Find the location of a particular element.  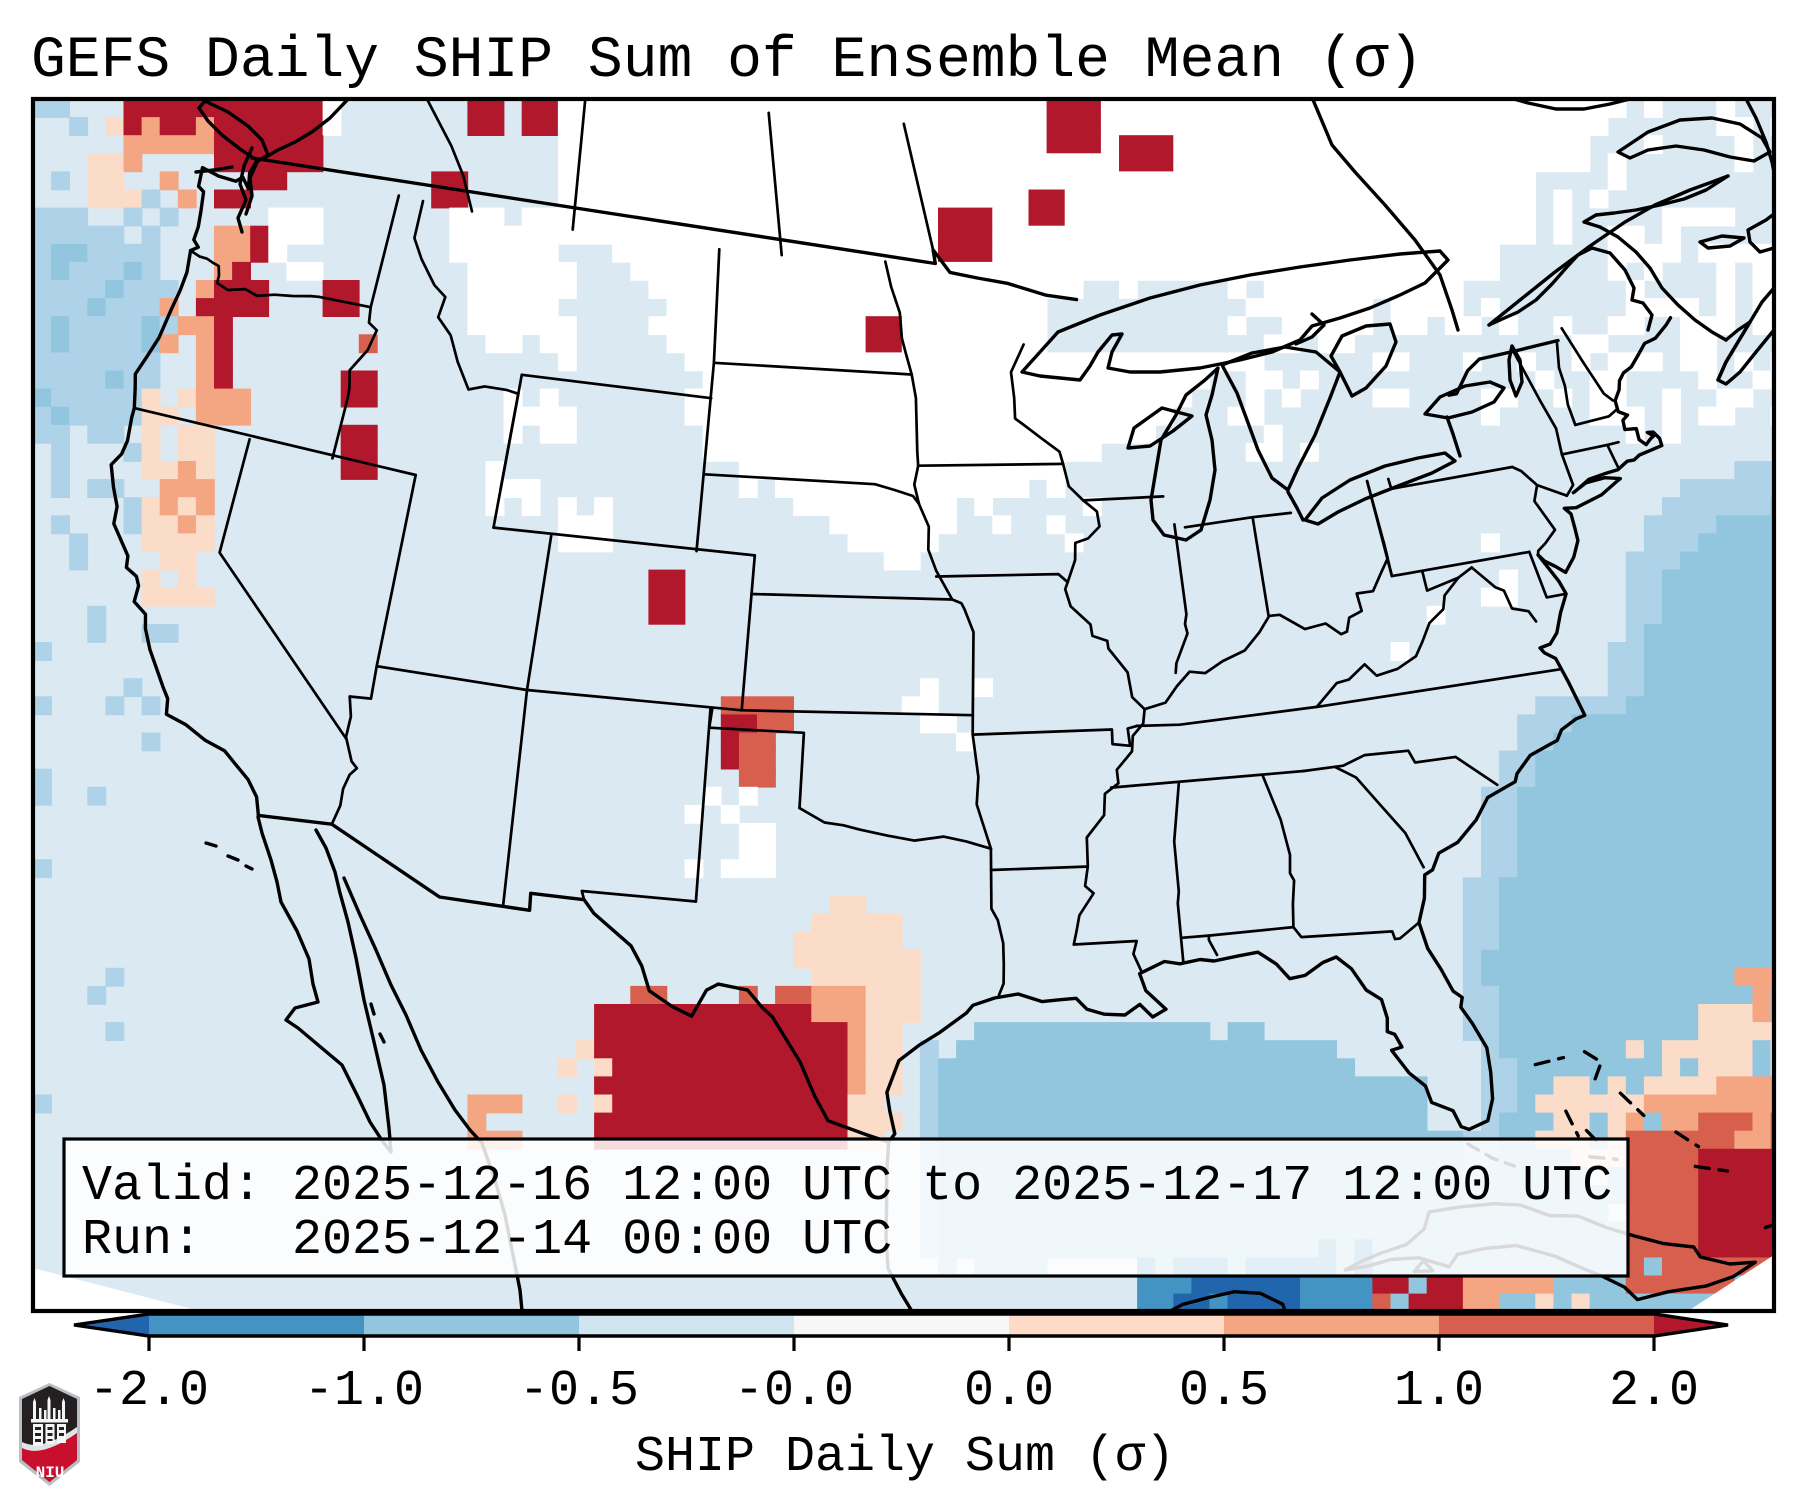

svg-text: 1.0 is located at coordinates (1439, 1391).